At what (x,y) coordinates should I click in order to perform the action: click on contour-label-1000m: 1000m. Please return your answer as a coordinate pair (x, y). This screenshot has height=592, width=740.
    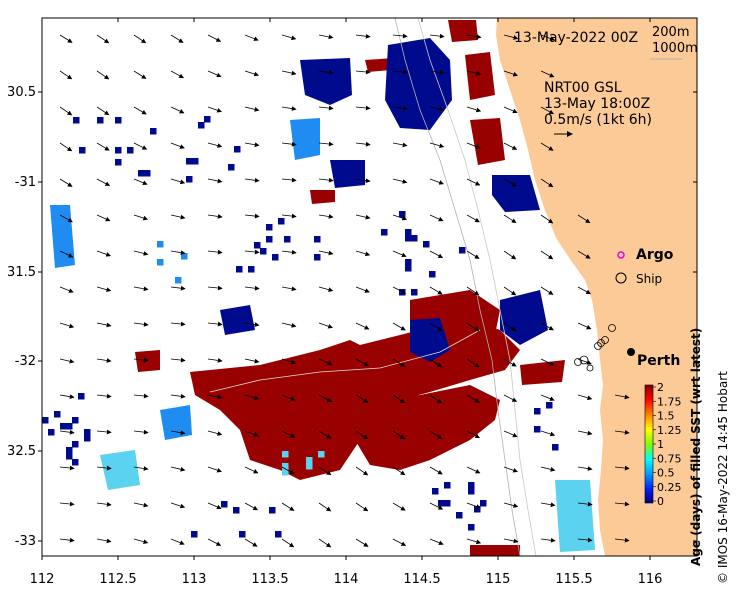
    Looking at the image, I should click on (675, 48).